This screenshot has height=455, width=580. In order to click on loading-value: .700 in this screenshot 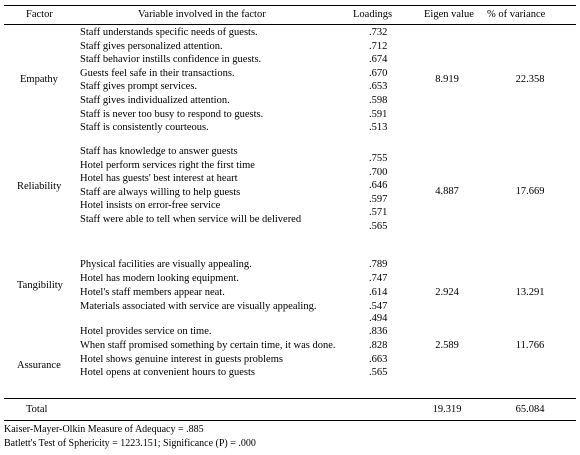, I will do `click(378, 172)`.